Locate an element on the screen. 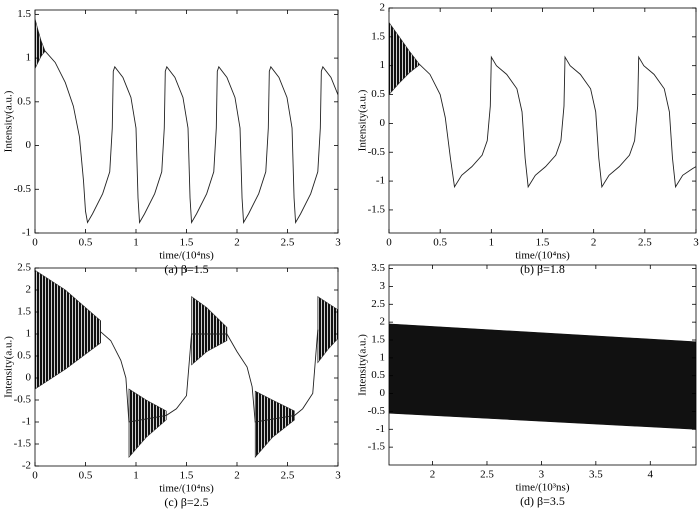 The image size is (700, 513). x-axis-label: time/(10³ns) is located at coordinates (542, 488).